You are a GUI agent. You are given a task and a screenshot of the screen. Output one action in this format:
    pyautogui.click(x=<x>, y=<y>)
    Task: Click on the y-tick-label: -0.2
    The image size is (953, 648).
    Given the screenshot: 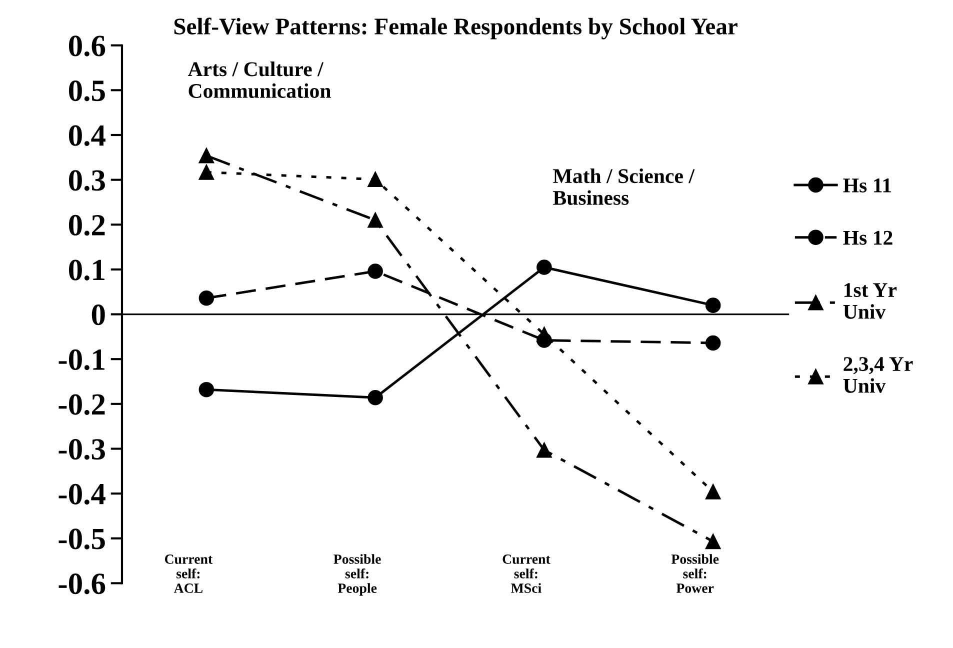 What is the action you would take?
    pyautogui.click(x=81, y=404)
    